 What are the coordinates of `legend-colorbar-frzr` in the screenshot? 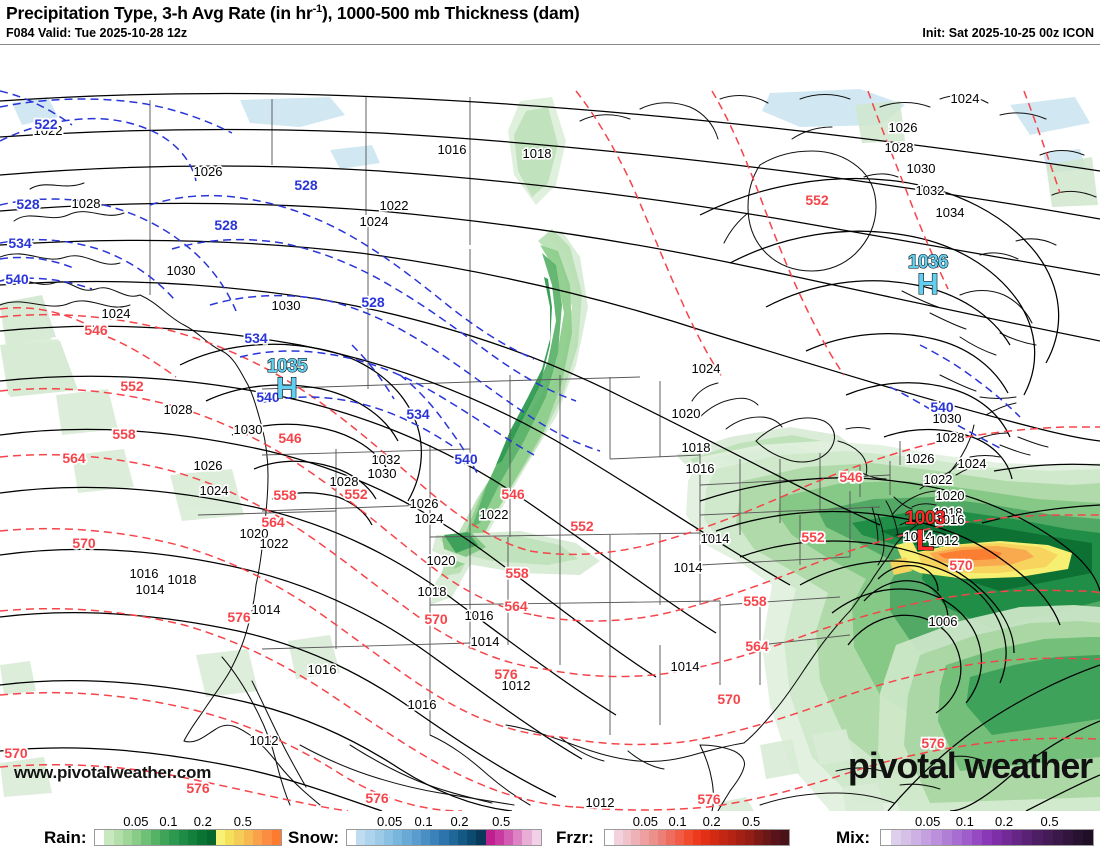 It's located at (697, 837).